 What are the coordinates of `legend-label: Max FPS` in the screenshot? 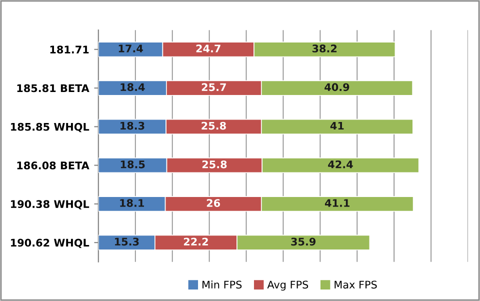 It's located at (355, 284).